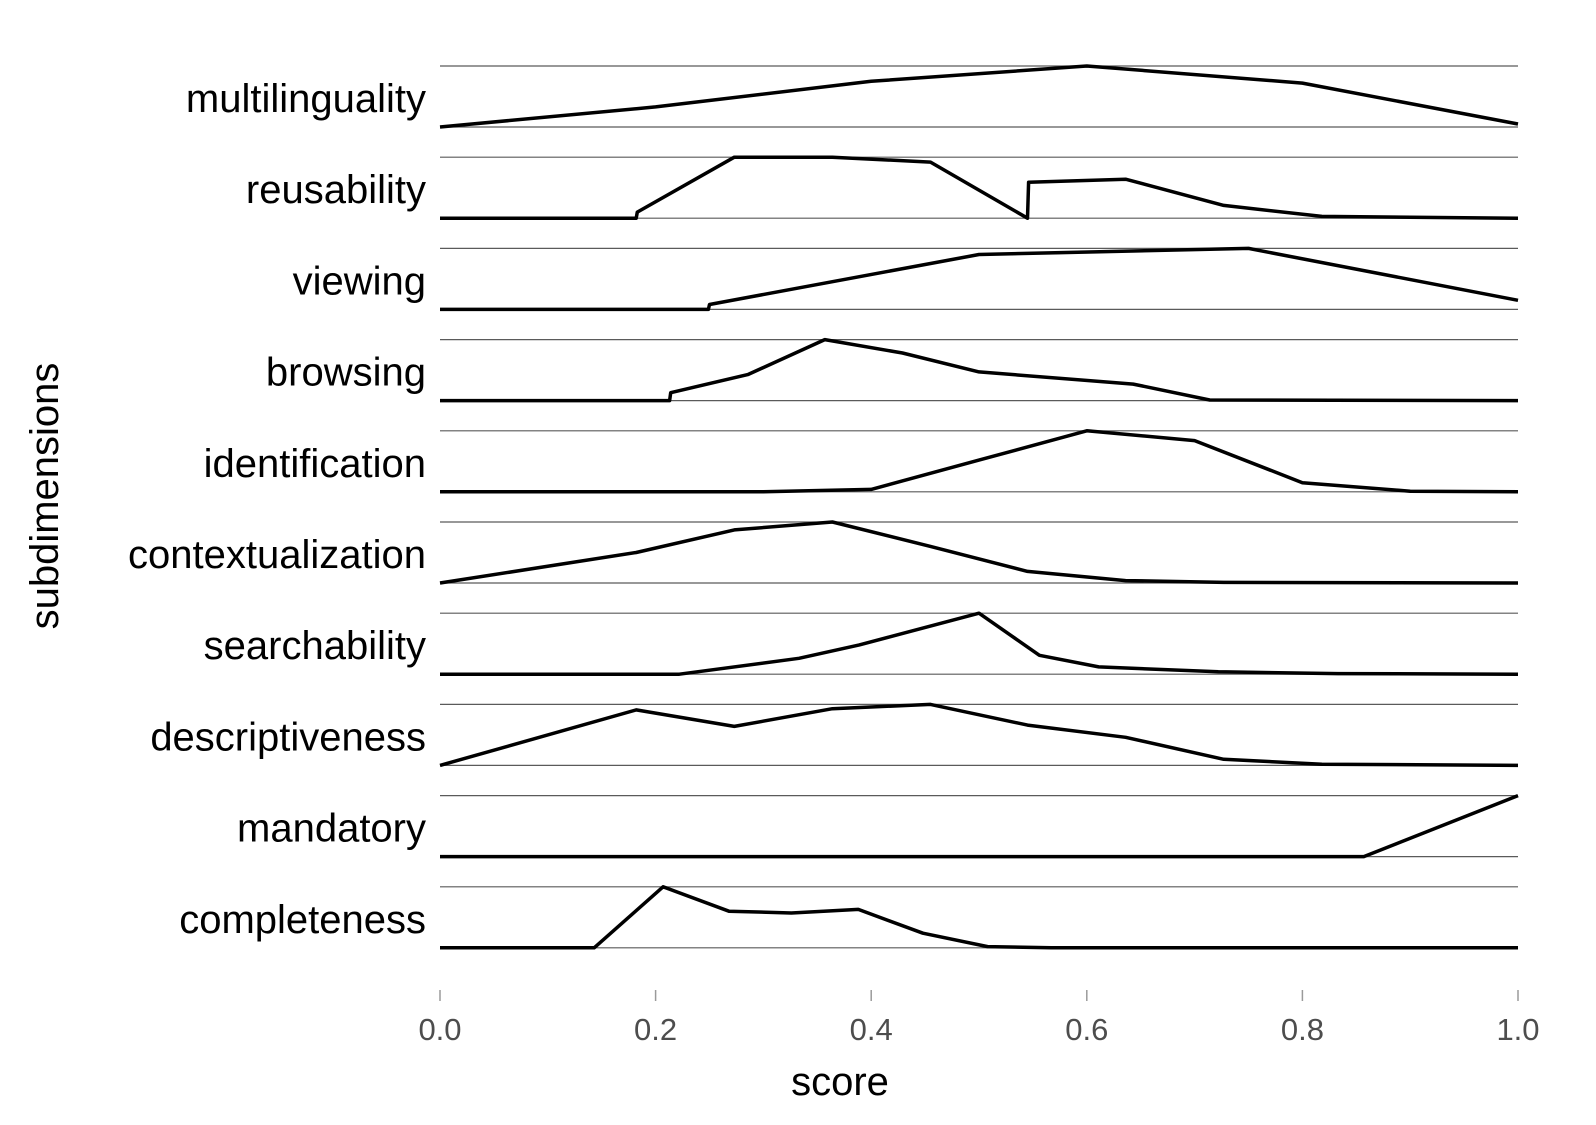 The height and width of the screenshot is (1125, 1596). Describe the element at coordinates (359, 281) in the screenshot. I see `category-label-viewing: viewing` at that location.